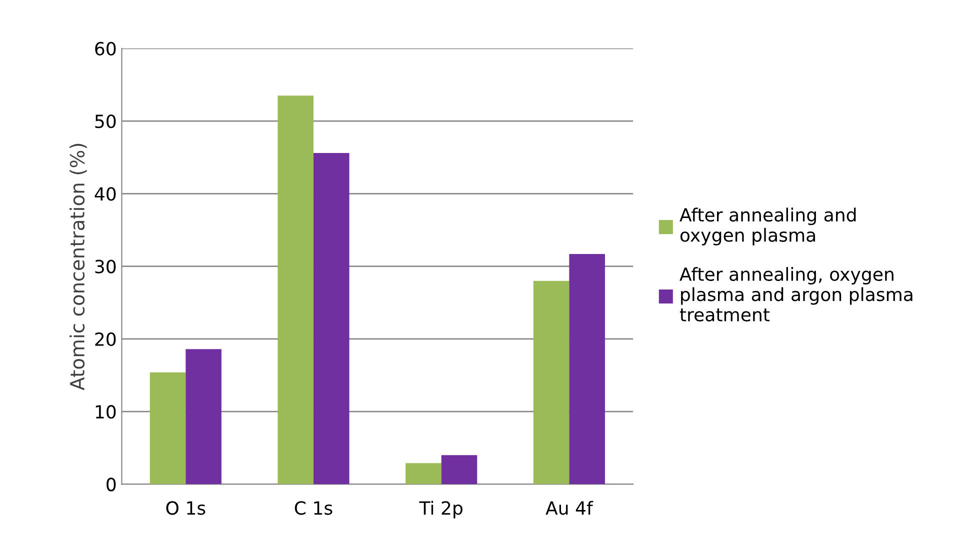 This screenshot has width=974, height=538. I want to click on x-tick-label: Ti 2p, so click(440, 509).